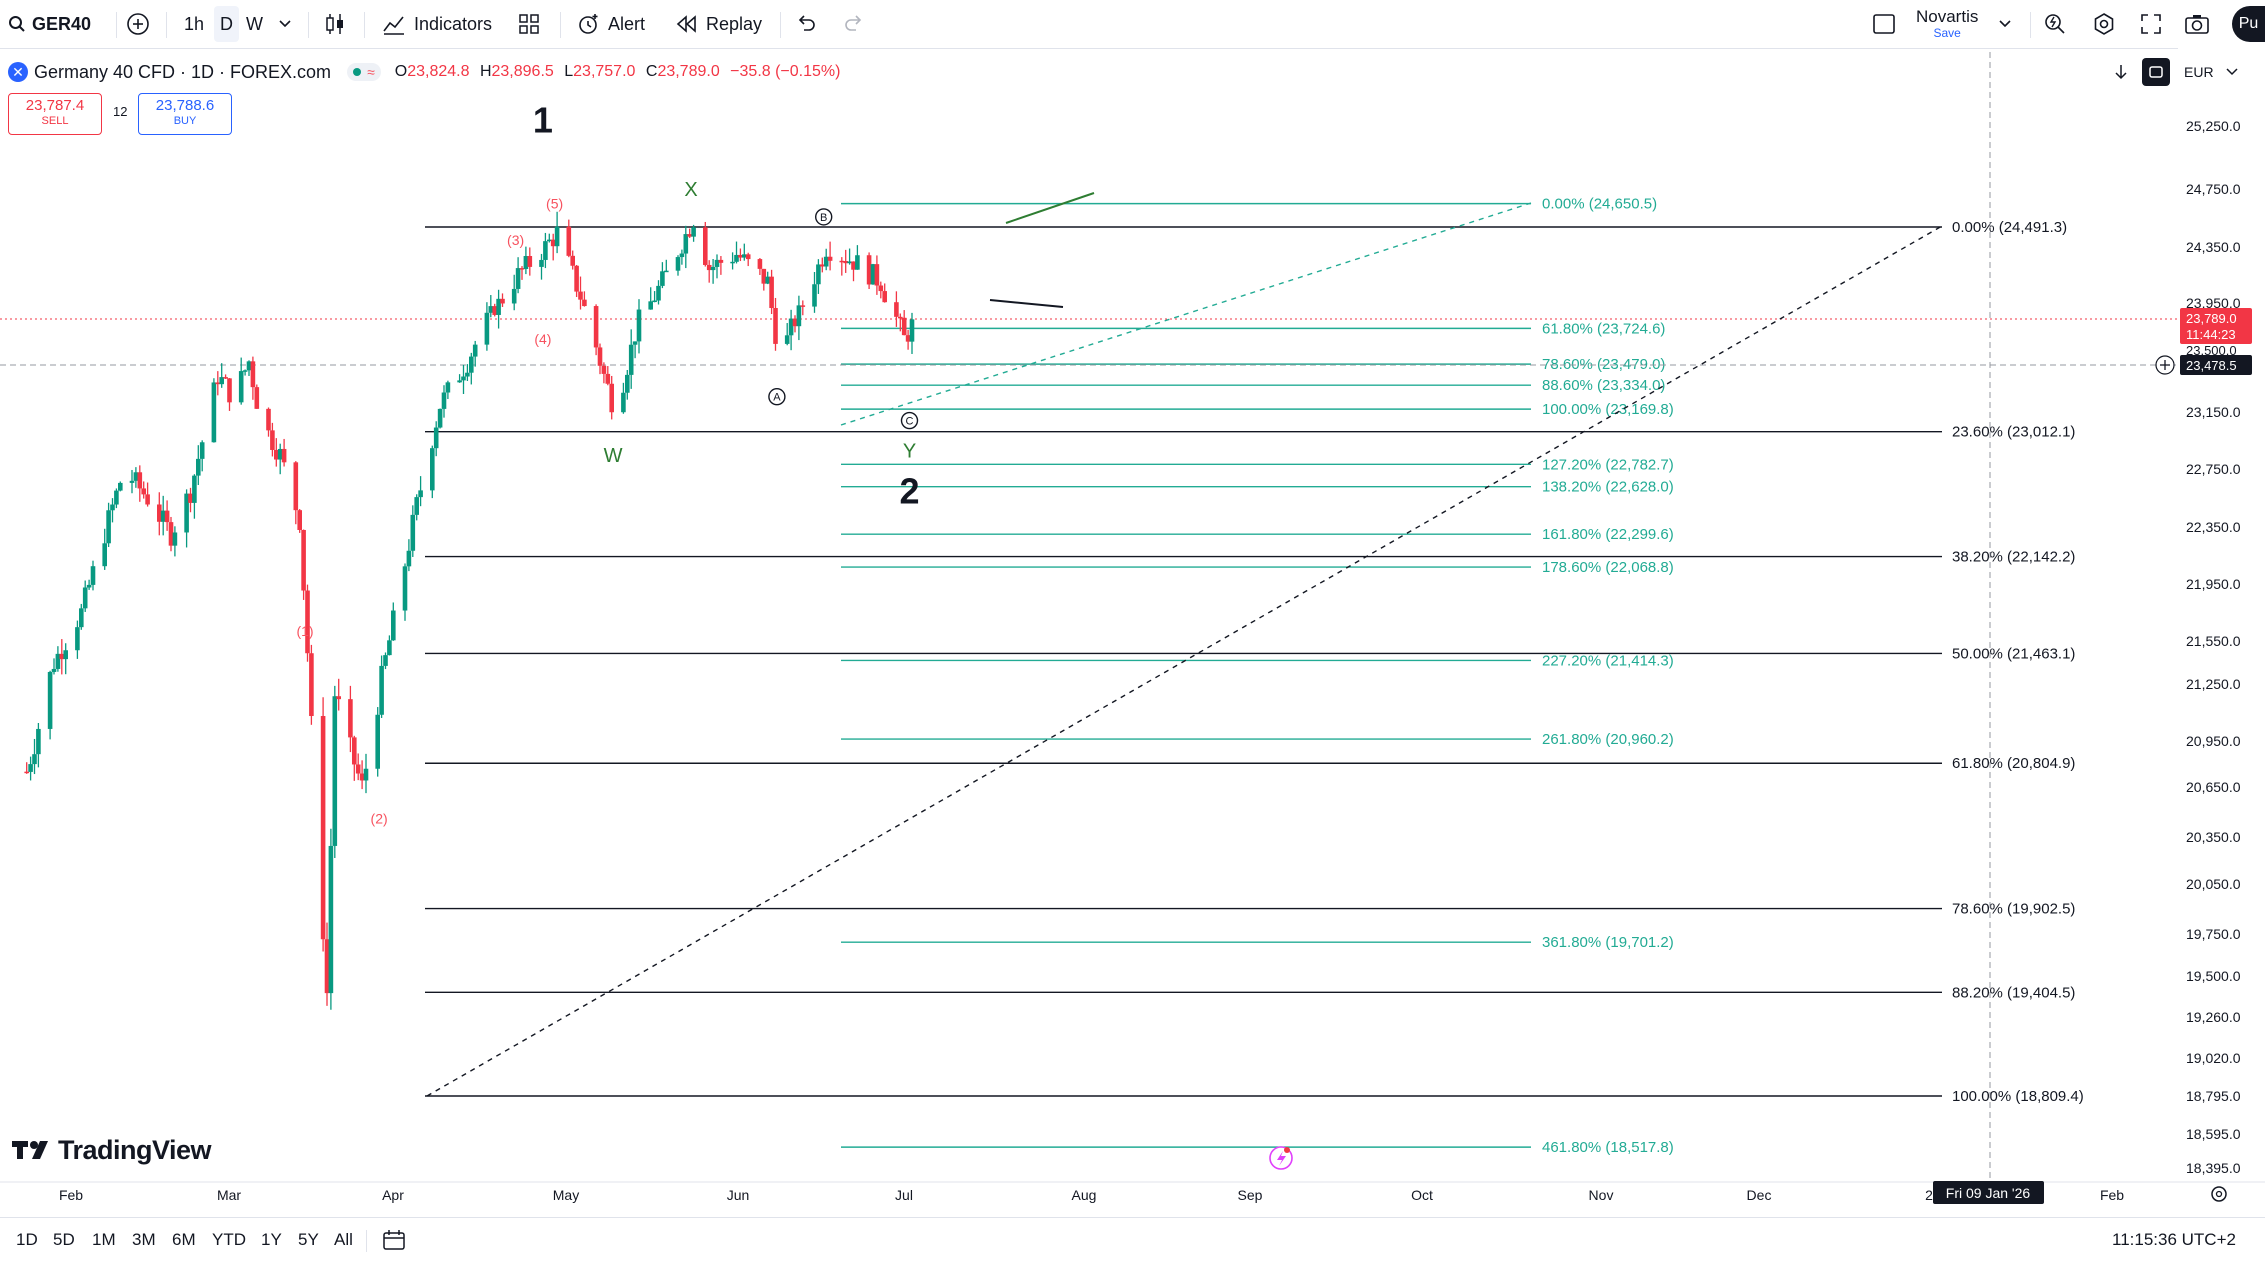 The width and height of the screenshot is (2265, 1267). Describe the element at coordinates (806, 24) in the screenshot. I see `undo-button` at that location.